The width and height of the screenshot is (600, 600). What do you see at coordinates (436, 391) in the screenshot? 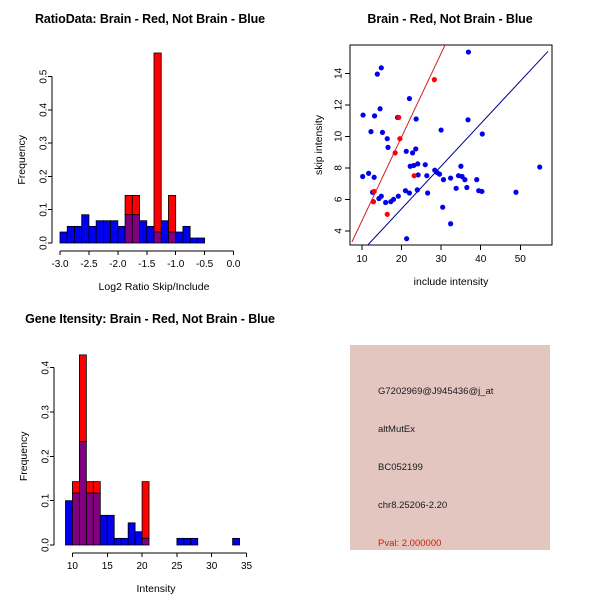
I see `info-probe-id: G7202969@J945436@j_at` at bounding box center [436, 391].